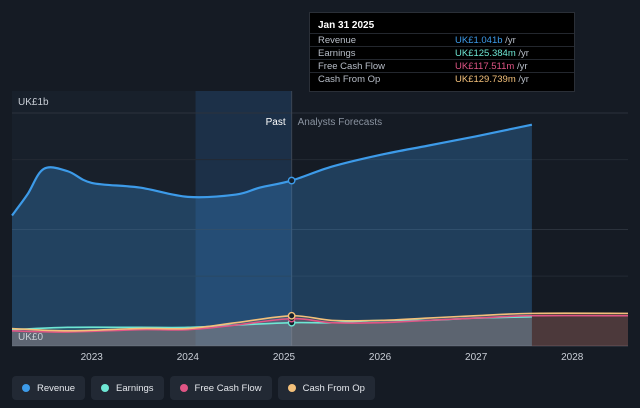  I want to click on marker-revenue, so click(291, 180).